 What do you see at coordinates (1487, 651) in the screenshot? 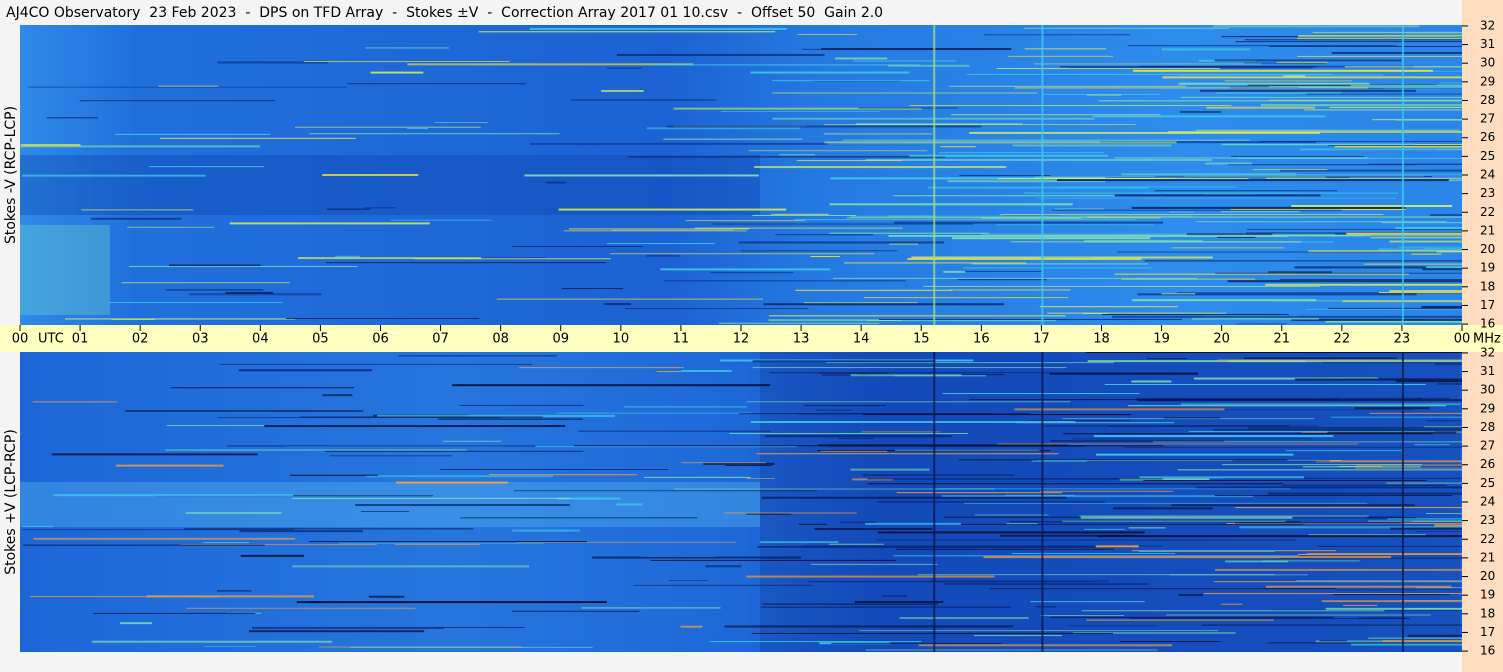
I see `frequency-tick-label: 16` at bounding box center [1487, 651].